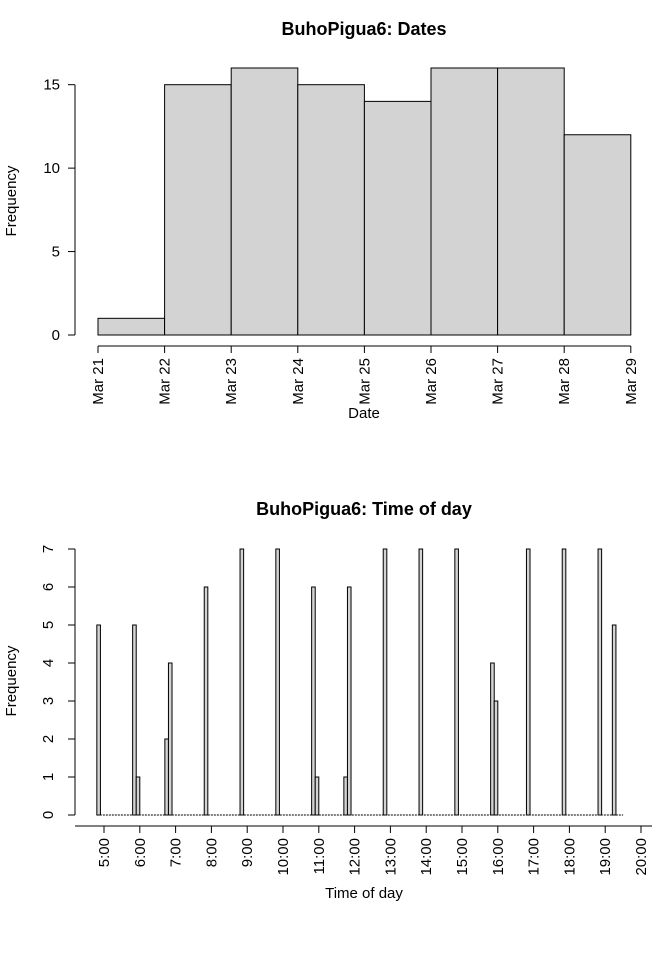 This screenshot has height=960, width=672. Describe the element at coordinates (569, 857) in the screenshot. I see `chart2-x-tick-label: 18:00` at that location.